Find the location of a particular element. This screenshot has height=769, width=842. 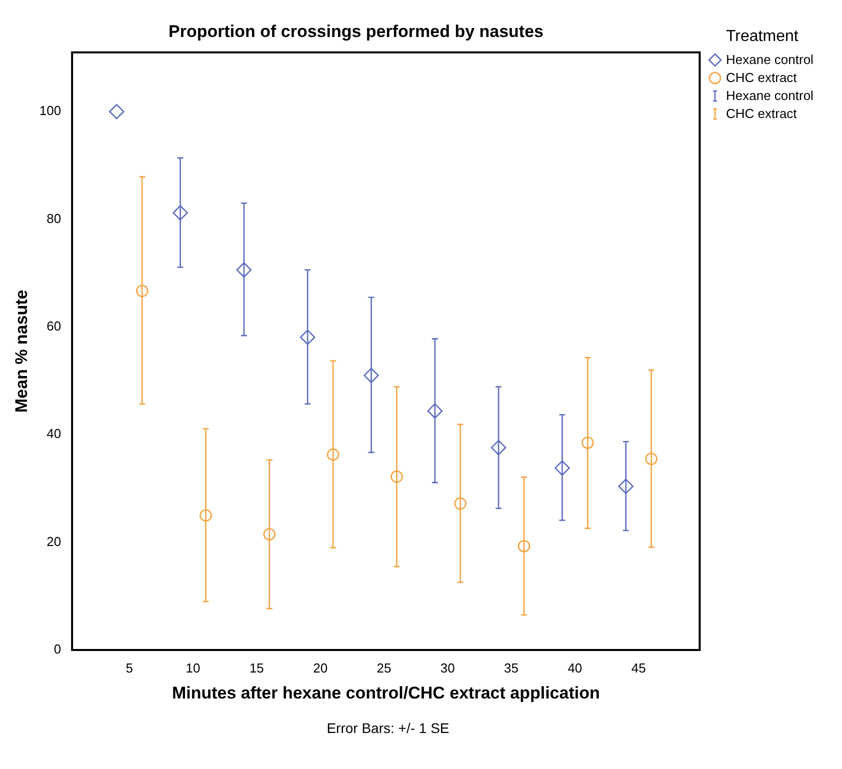

x-tick-label: 30 is located at coordinates (447, 668).